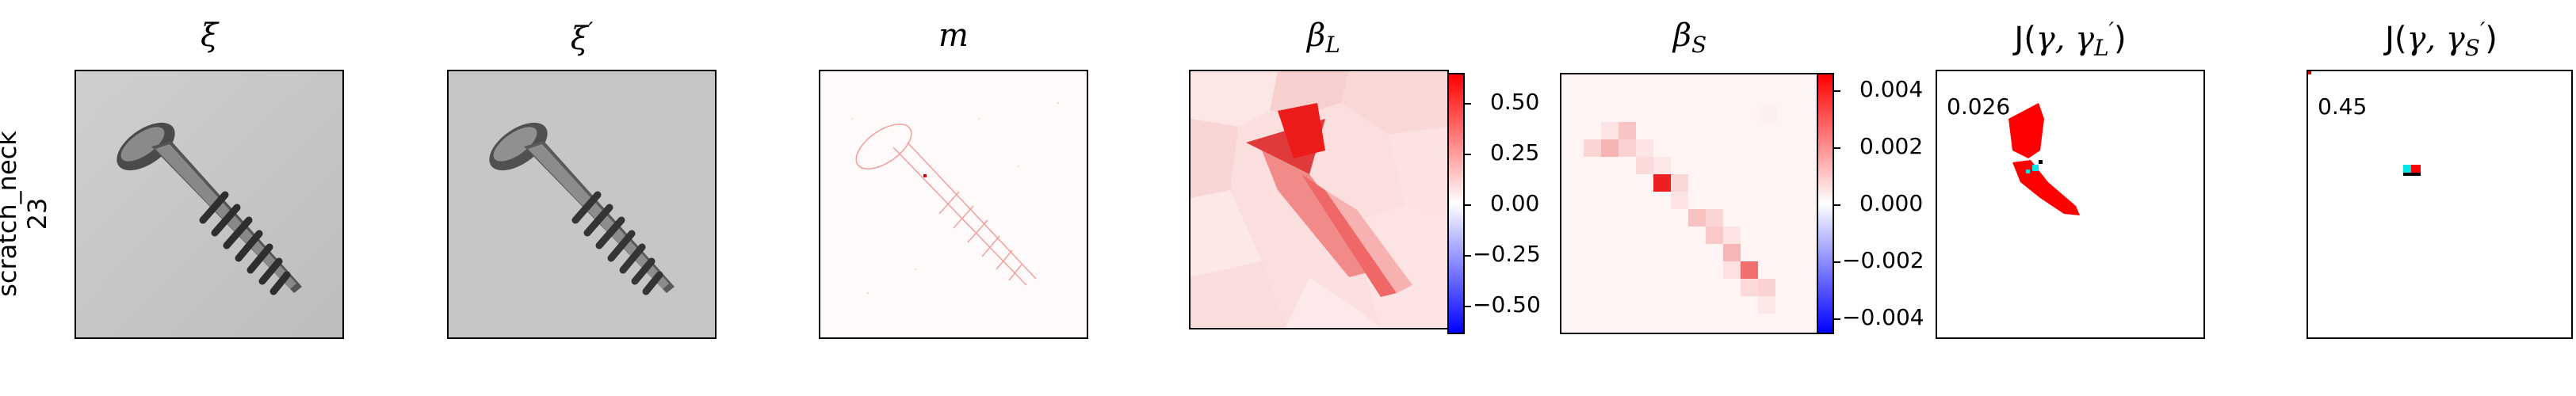 The image size is (2576, 396). Describe the element at coordinates (1507, 254) in the screenshot. I see `cbar-l-tick-4: −0.25` at that location.